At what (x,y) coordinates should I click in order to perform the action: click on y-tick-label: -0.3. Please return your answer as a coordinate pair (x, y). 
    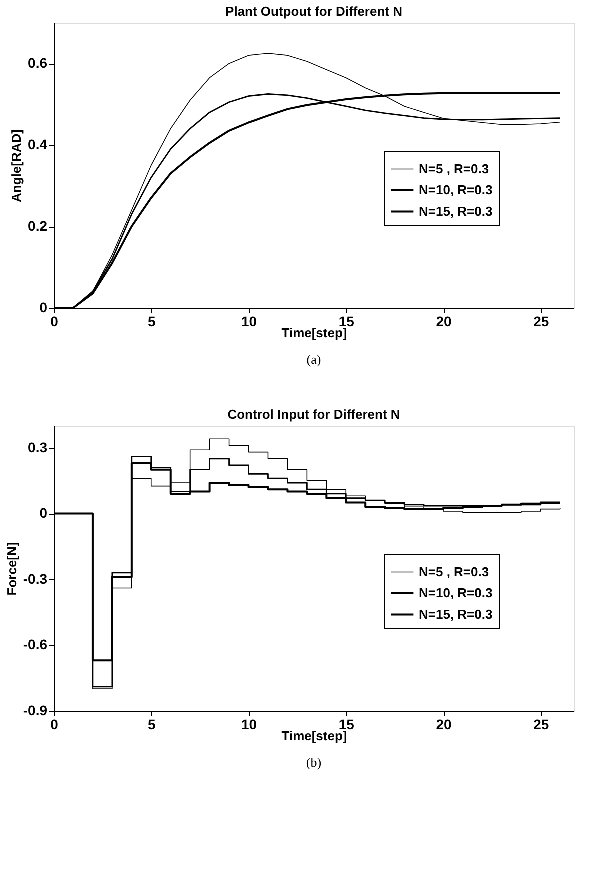
    Looking at the image, I should click on (35, 578).